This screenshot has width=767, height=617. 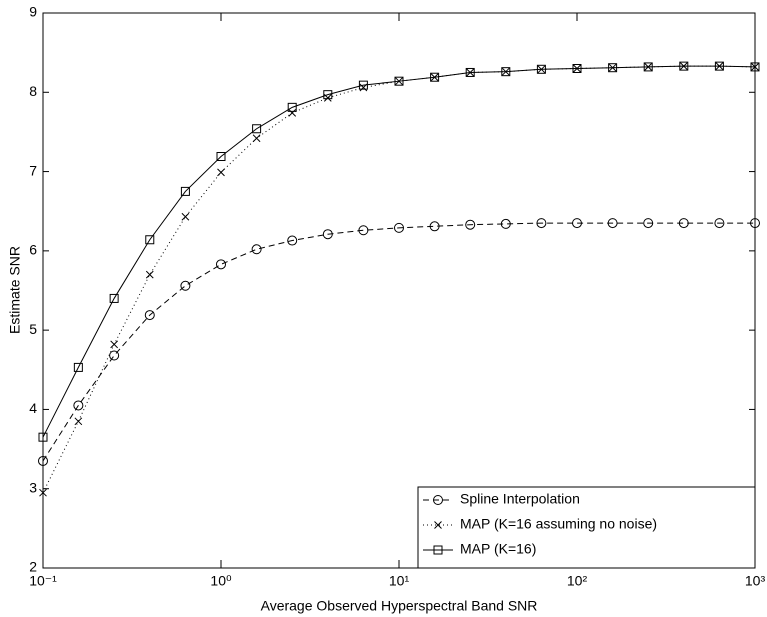 I want to click on x-tick-label: 10³, so click(x=755, y=581).